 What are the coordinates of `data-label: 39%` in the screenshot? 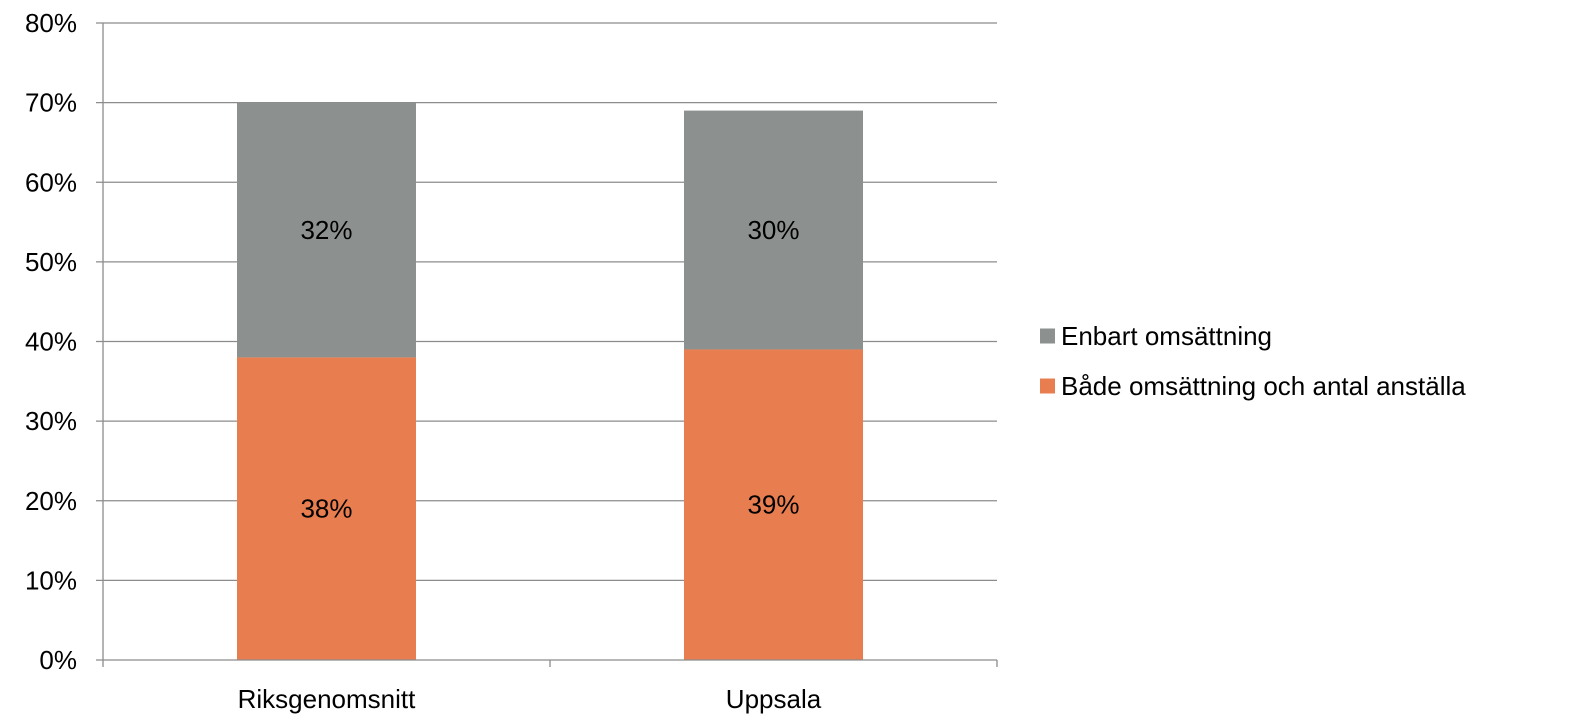 It's located at (773, 505).